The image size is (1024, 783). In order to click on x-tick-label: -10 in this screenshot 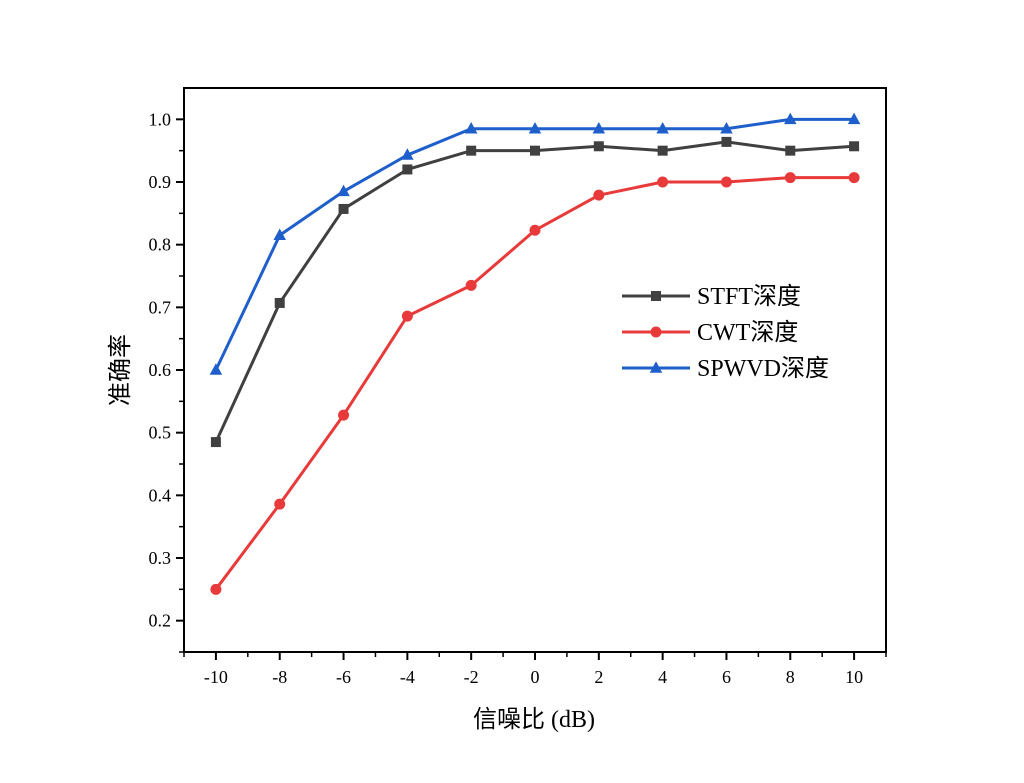, I will do `click(216, 677)`.